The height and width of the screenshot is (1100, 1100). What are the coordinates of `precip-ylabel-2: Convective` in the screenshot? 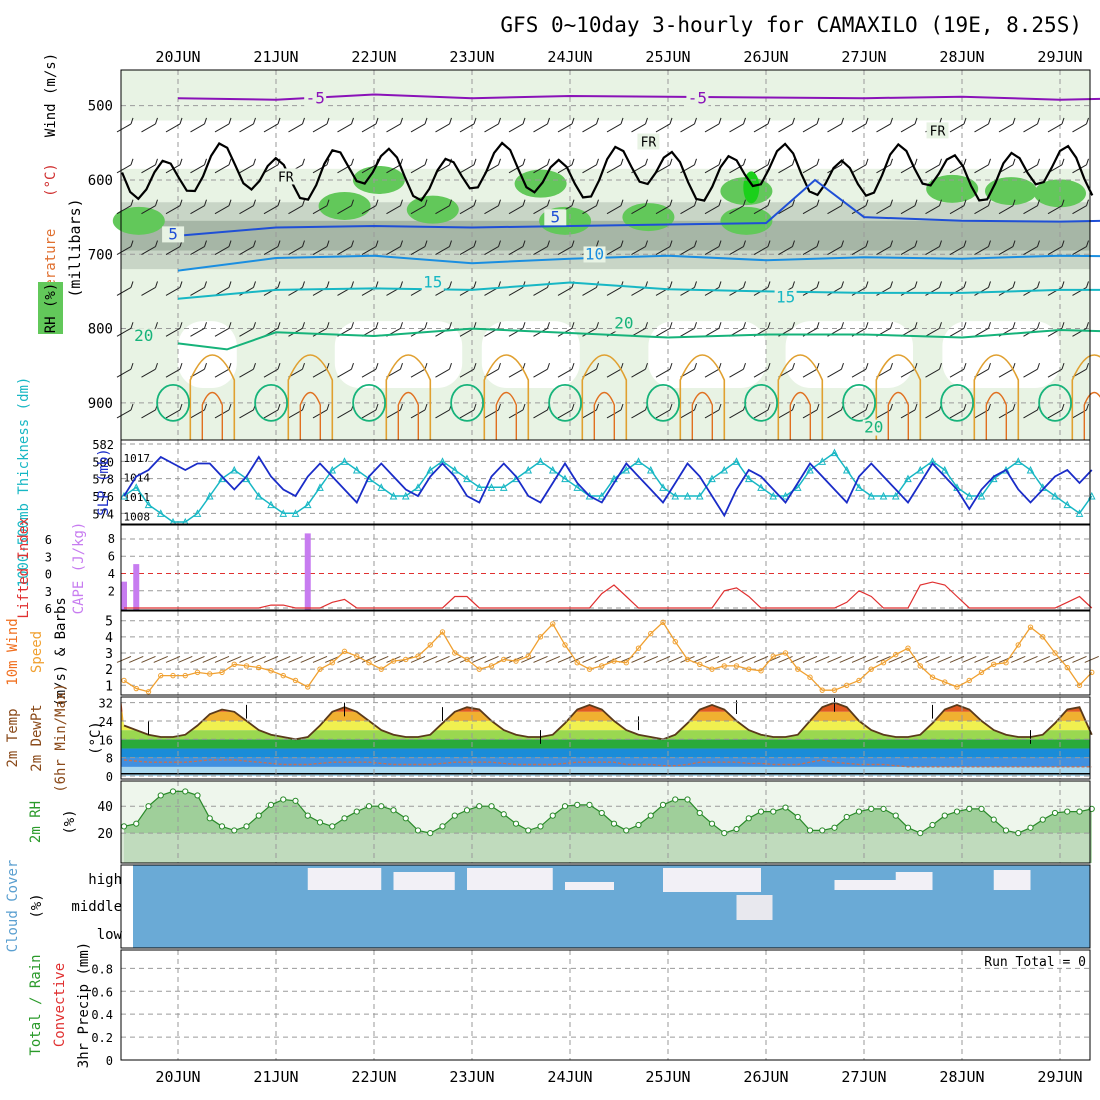 It's located at (60, 1005).